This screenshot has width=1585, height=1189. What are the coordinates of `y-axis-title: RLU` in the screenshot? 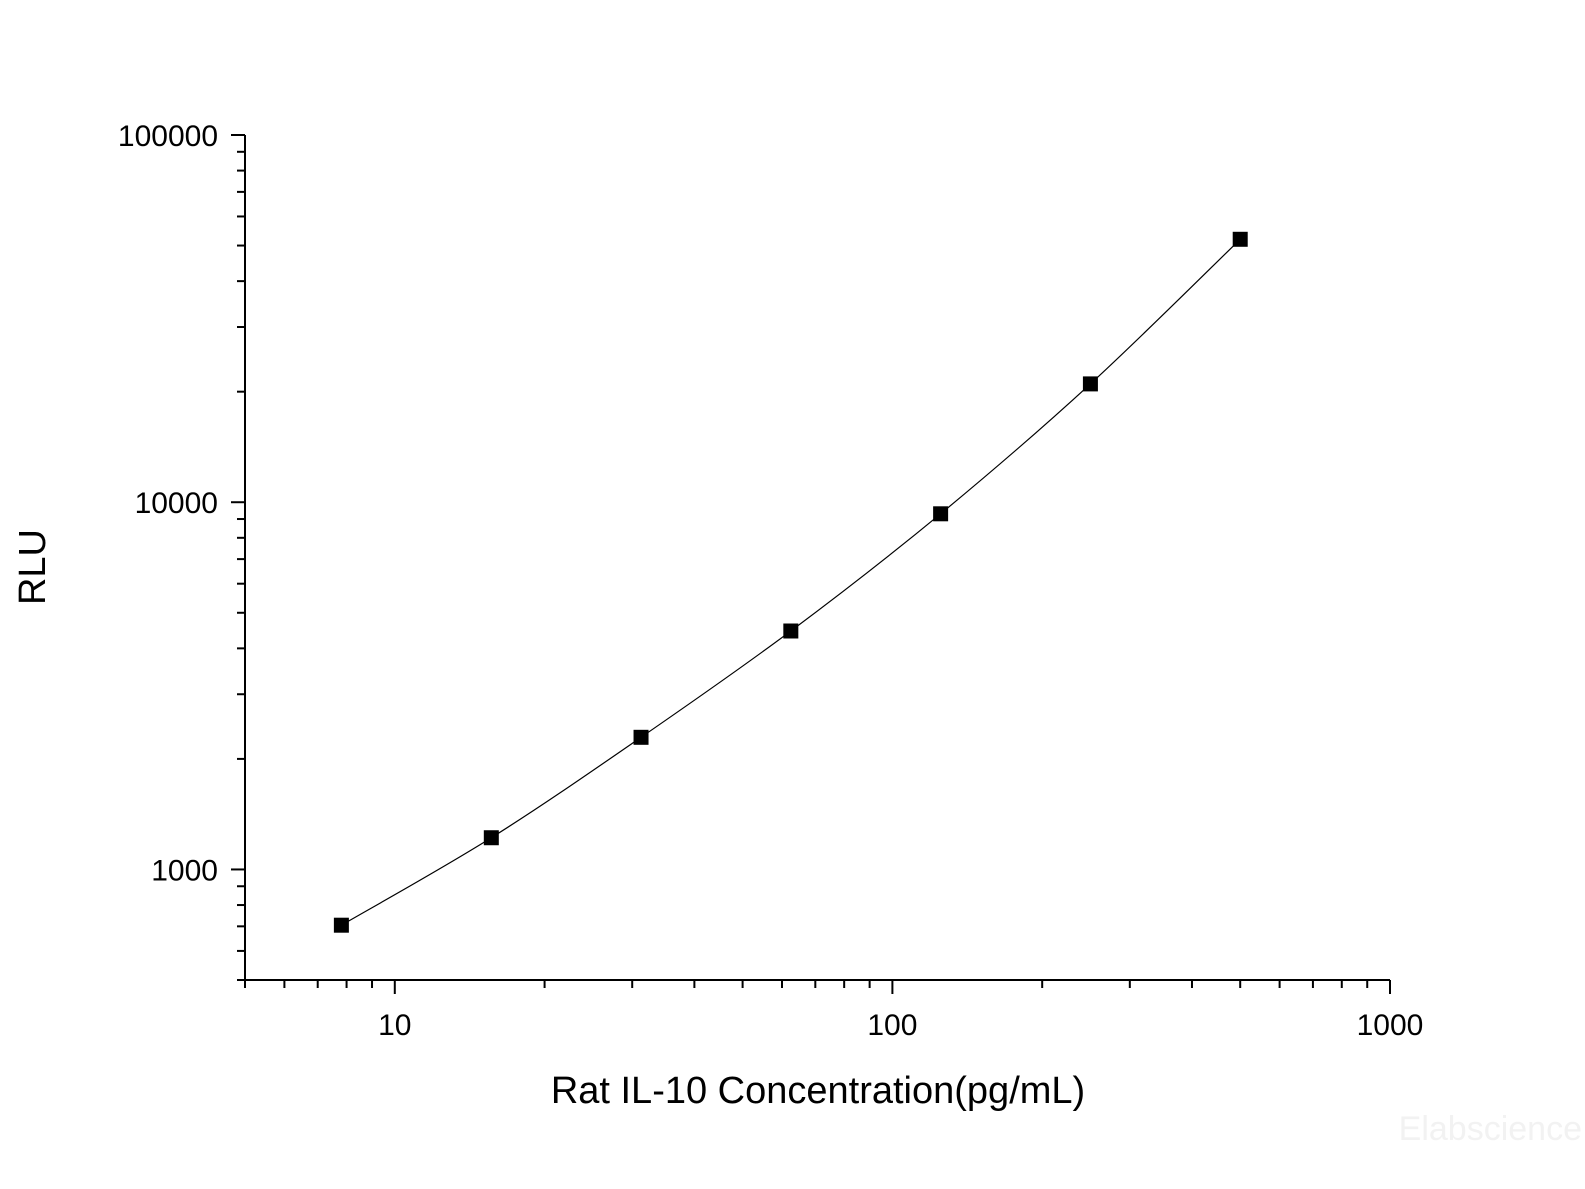 It's located at (33, 567).